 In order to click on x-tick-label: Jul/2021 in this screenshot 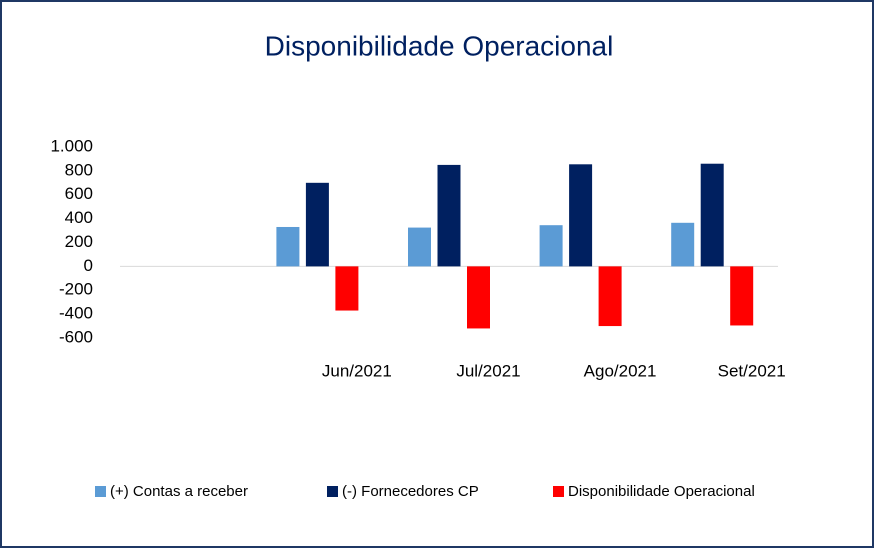, I will do `click(488, 370)`.